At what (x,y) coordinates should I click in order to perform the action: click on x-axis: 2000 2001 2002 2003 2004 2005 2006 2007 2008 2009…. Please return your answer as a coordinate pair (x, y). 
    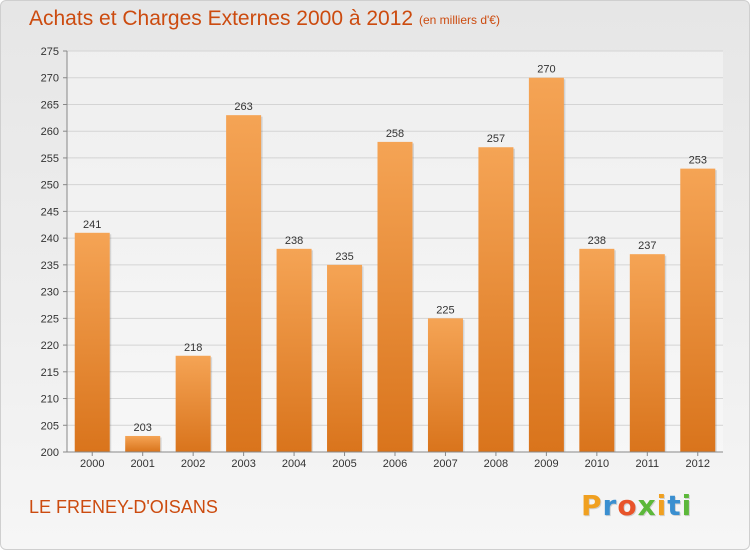
    Looking at the image, I should click on (395, 460).